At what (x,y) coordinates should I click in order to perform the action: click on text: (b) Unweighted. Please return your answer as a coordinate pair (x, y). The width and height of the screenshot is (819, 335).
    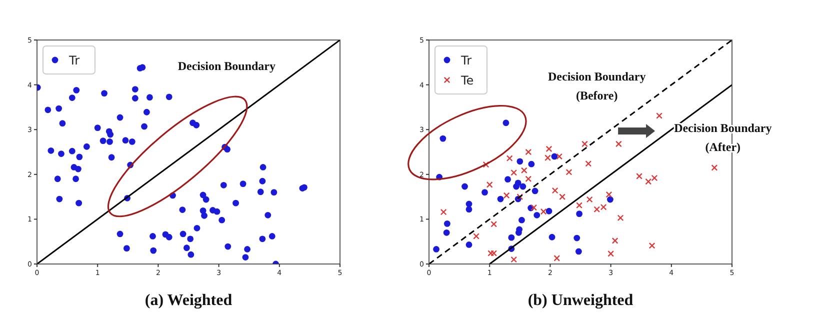
    Looking at the image, I should click on (581, 300).